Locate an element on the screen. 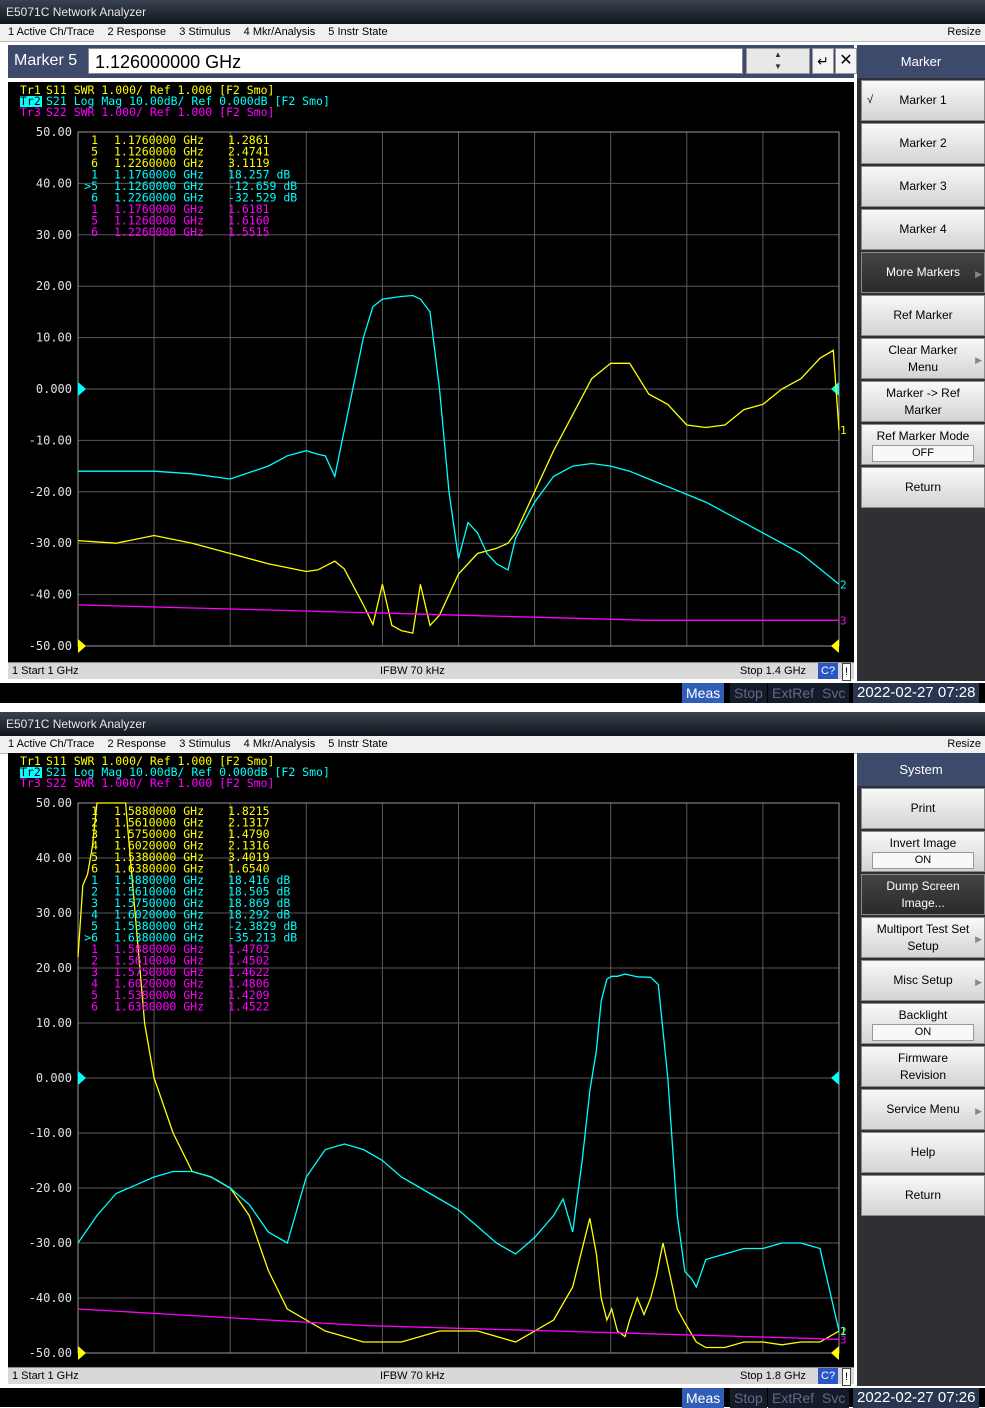 This screenshot has height=1408, width=985. firmware-revision-button: Firmware Revision is located at coordinates (923, 1066).